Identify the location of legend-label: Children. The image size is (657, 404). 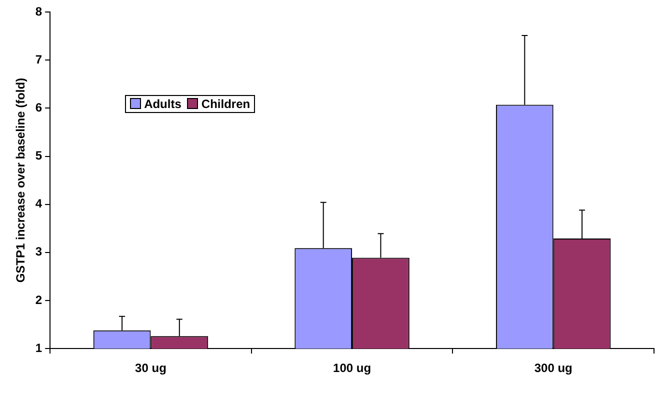
(225, 104).